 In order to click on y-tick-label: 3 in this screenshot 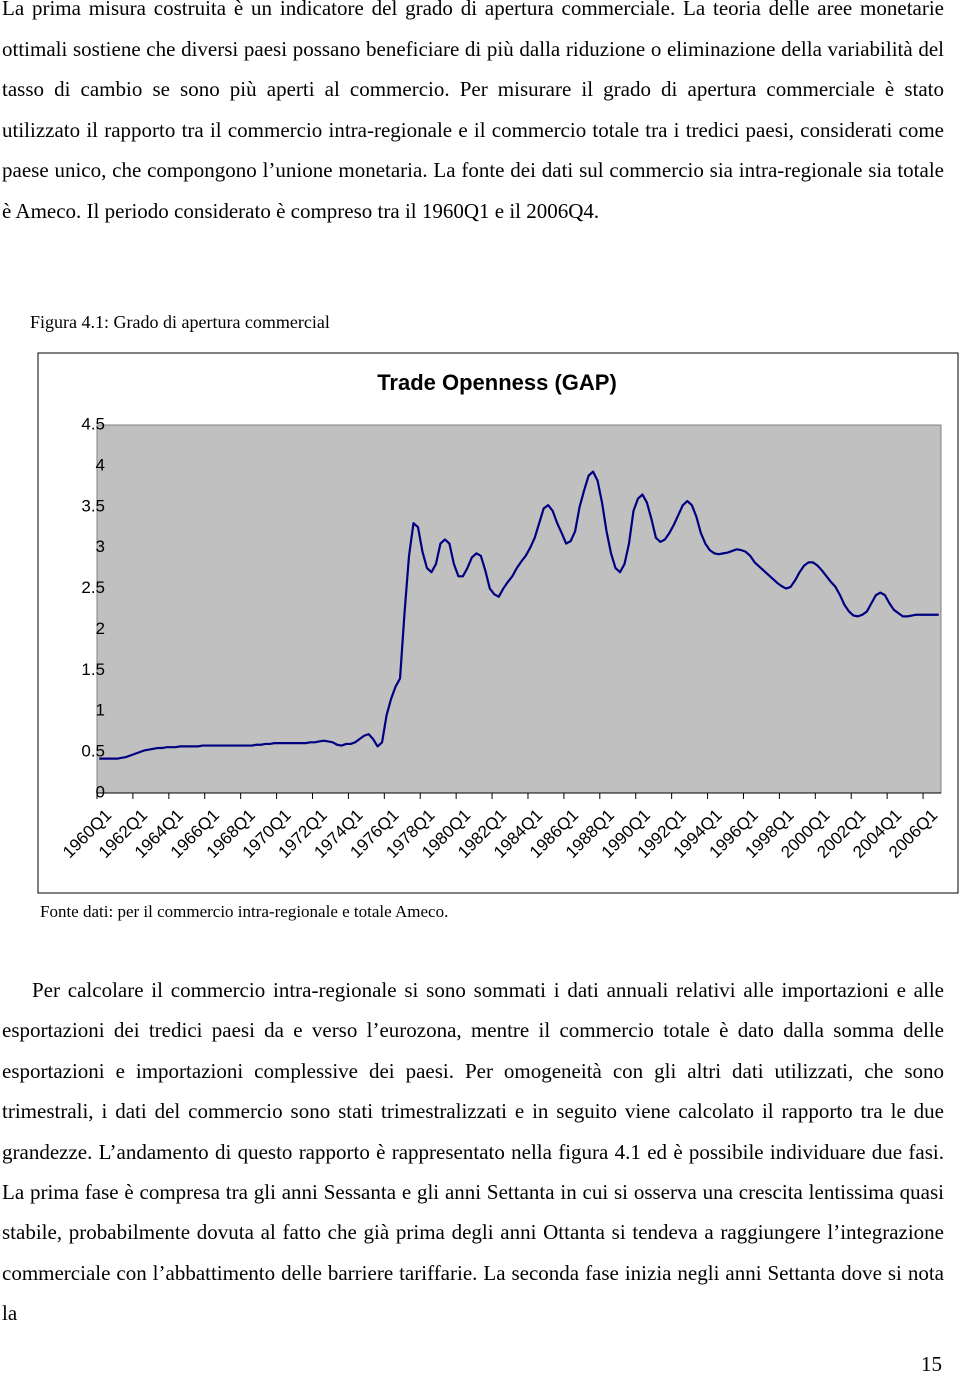, I will do `click(100, 546)`.